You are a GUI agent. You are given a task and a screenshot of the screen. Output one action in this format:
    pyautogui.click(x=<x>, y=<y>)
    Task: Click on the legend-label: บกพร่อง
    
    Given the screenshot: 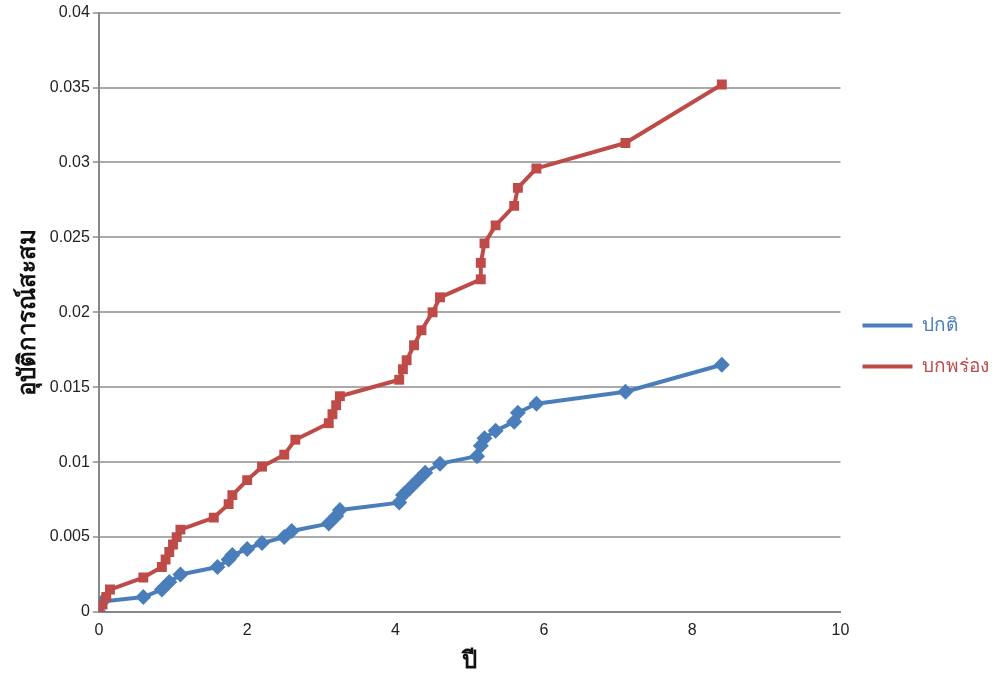 What is the action you would take?
    pyautogui.click(x=955, y=365)
    